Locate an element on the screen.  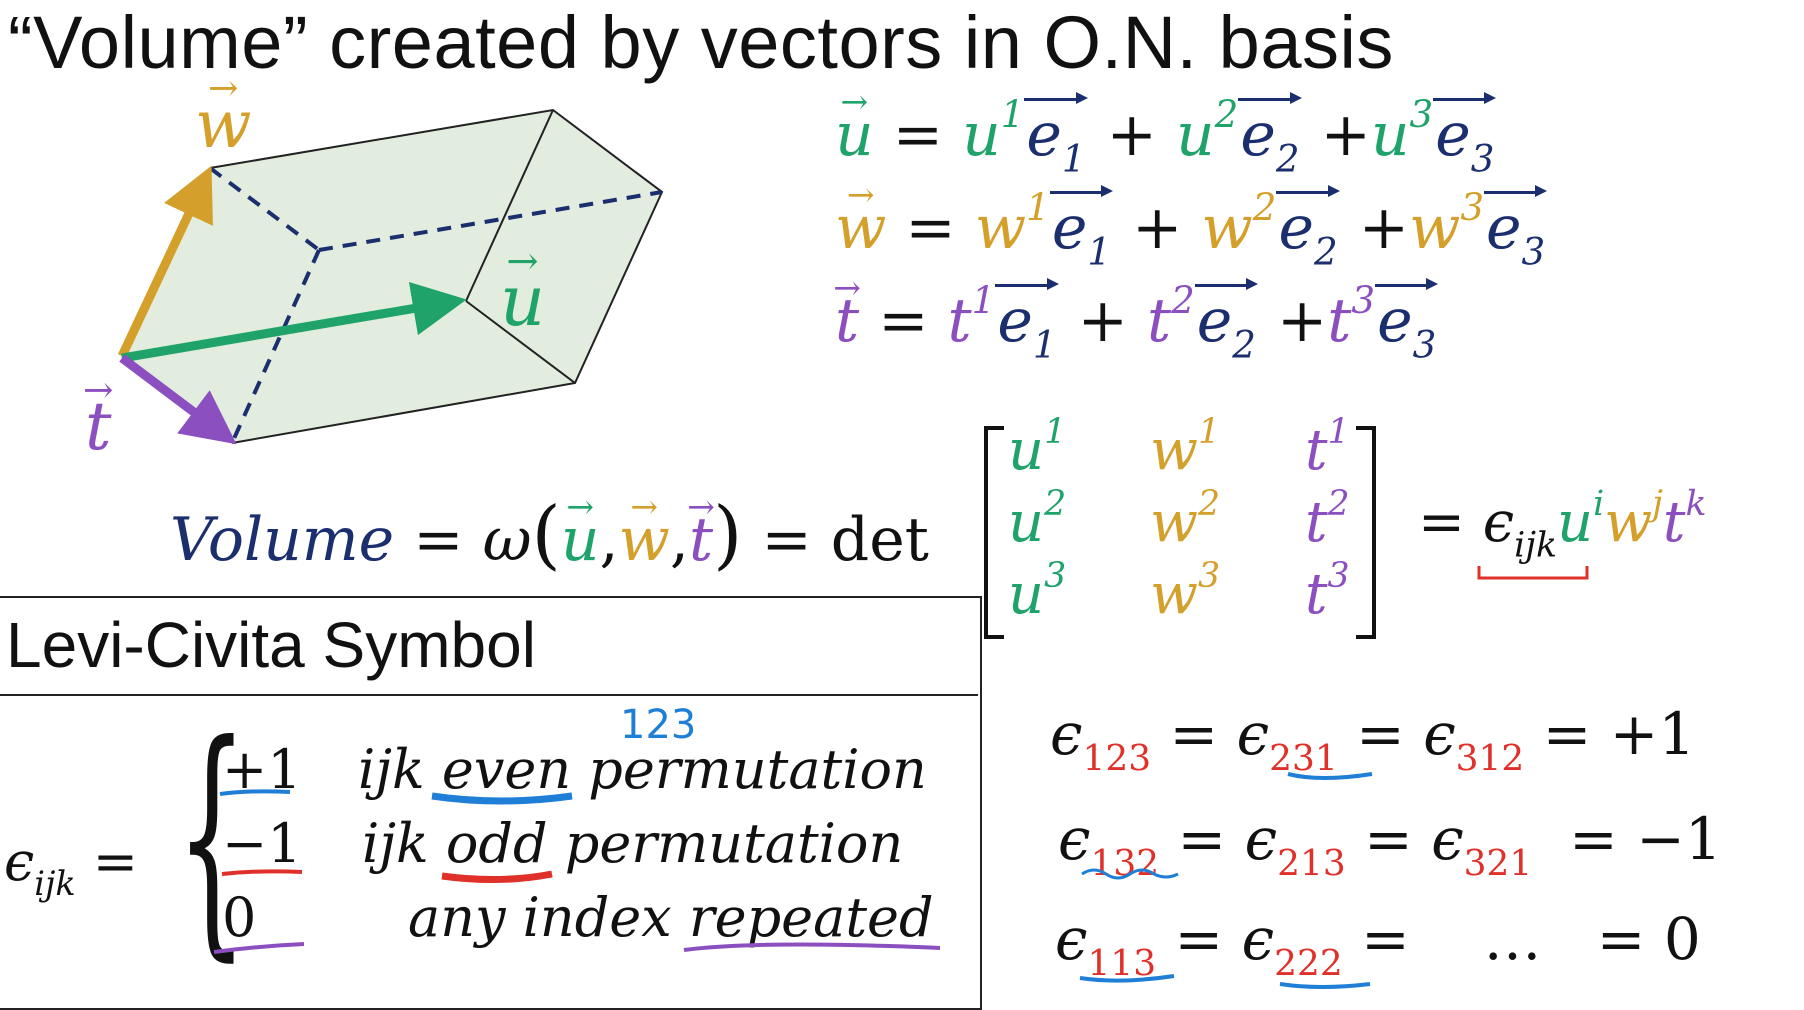
matrix-cell-u3: u3 is located at coordinates (1037, 591).